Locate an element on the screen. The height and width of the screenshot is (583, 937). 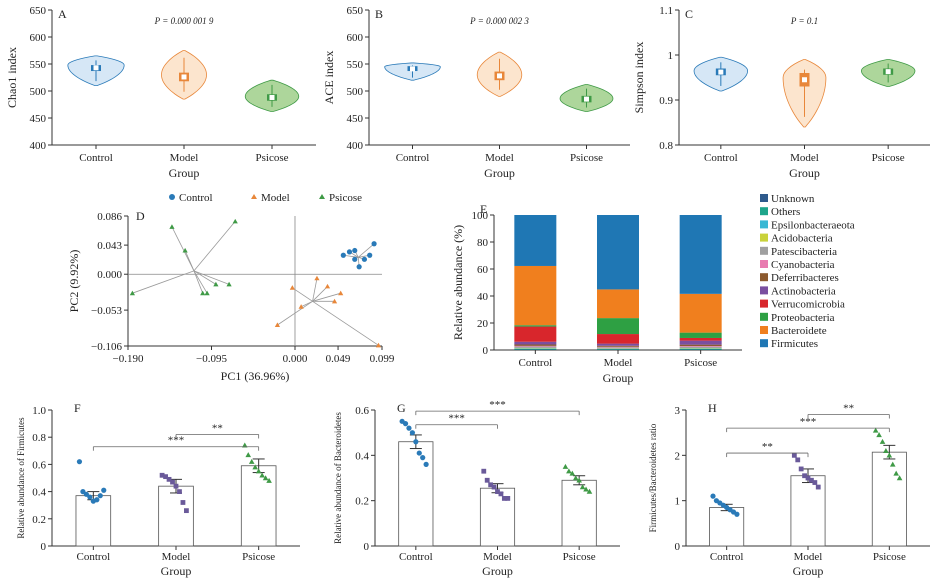
p-value: P = 0.1 is located at coordinates (804, 21).